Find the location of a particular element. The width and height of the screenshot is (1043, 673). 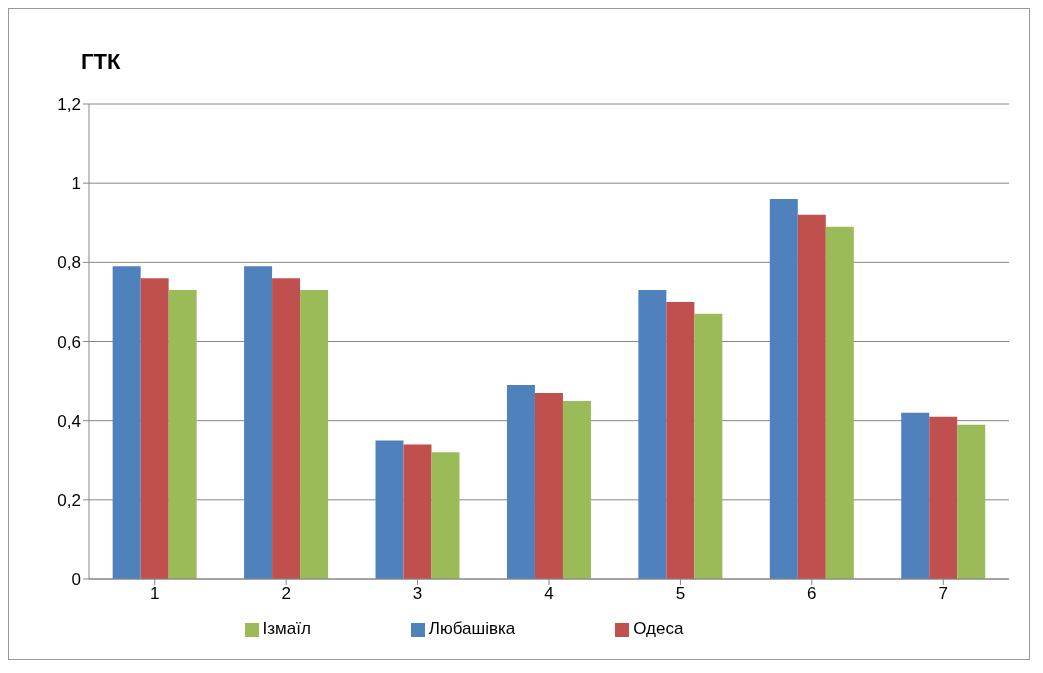

y-tick-label: 0,8 is located at coordinates (69, 263).